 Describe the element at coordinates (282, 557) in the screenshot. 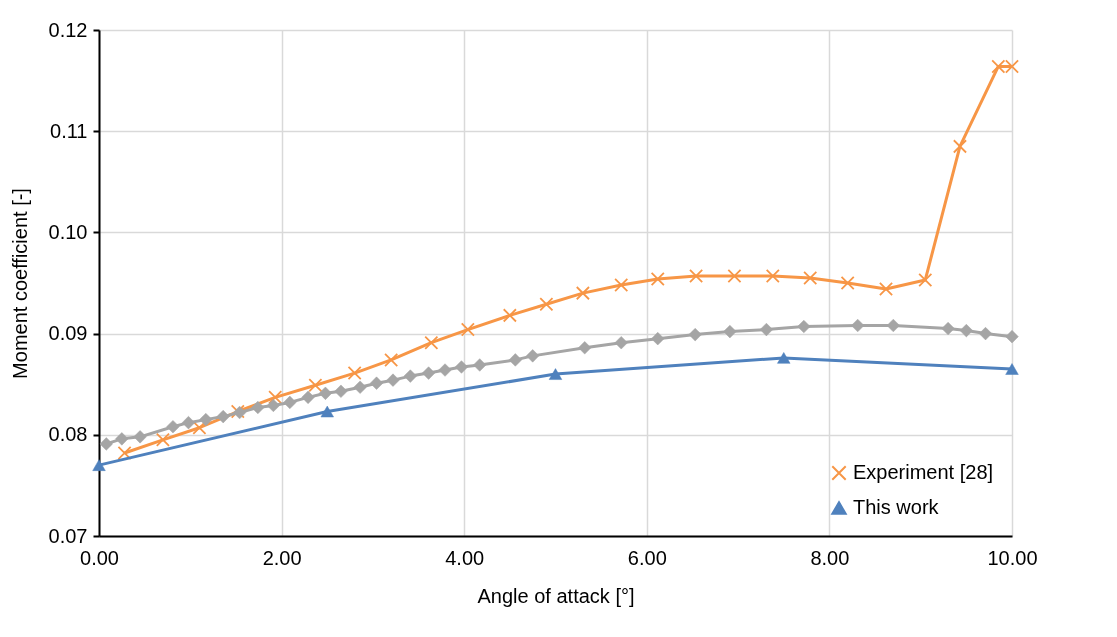

I see `x-tick-label: 2.00` at that location.